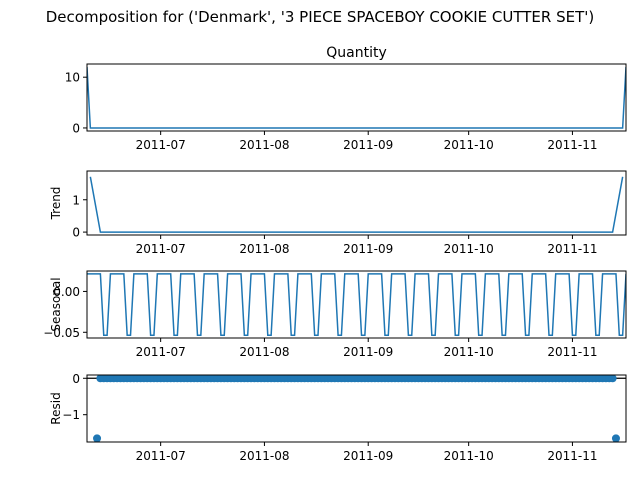 This screenshot has height=480, width=640. Describe the element at coordinates (71, 415) in the screenshot. I see `y-tick-label: −1` at that location.